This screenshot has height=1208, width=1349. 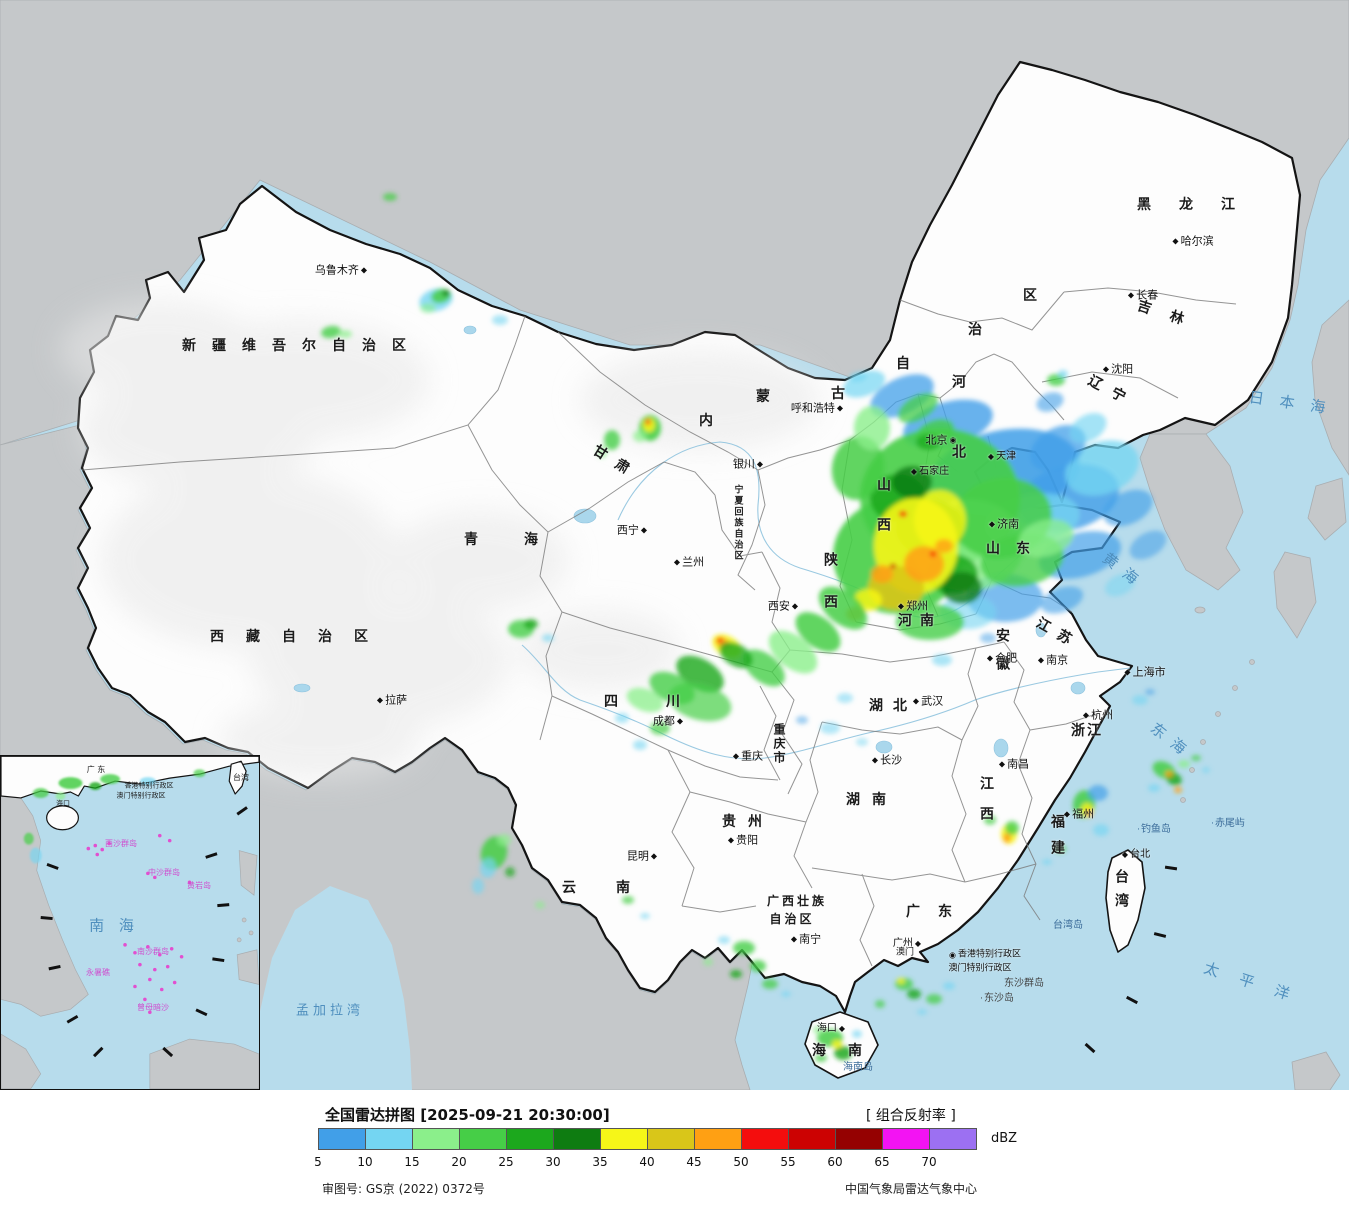 I want to click on scale-cell-5: 5, so click(x=340, y=1148).